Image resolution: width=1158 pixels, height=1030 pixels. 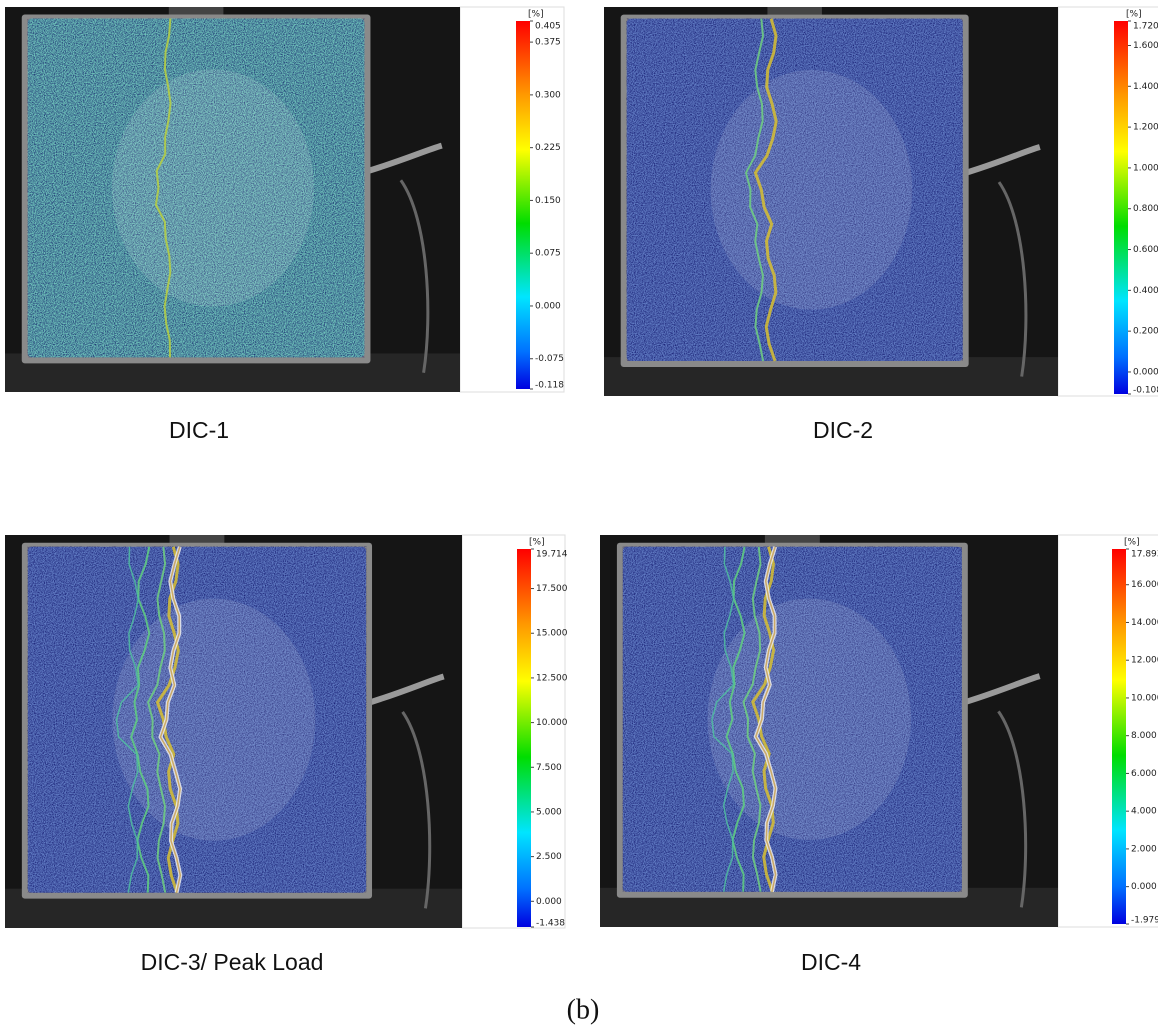 What do you see at coordinates (549, 857) in the screenshot?
I see `colorbar-tick-label: 2.500` at bounding box center [549, 857].